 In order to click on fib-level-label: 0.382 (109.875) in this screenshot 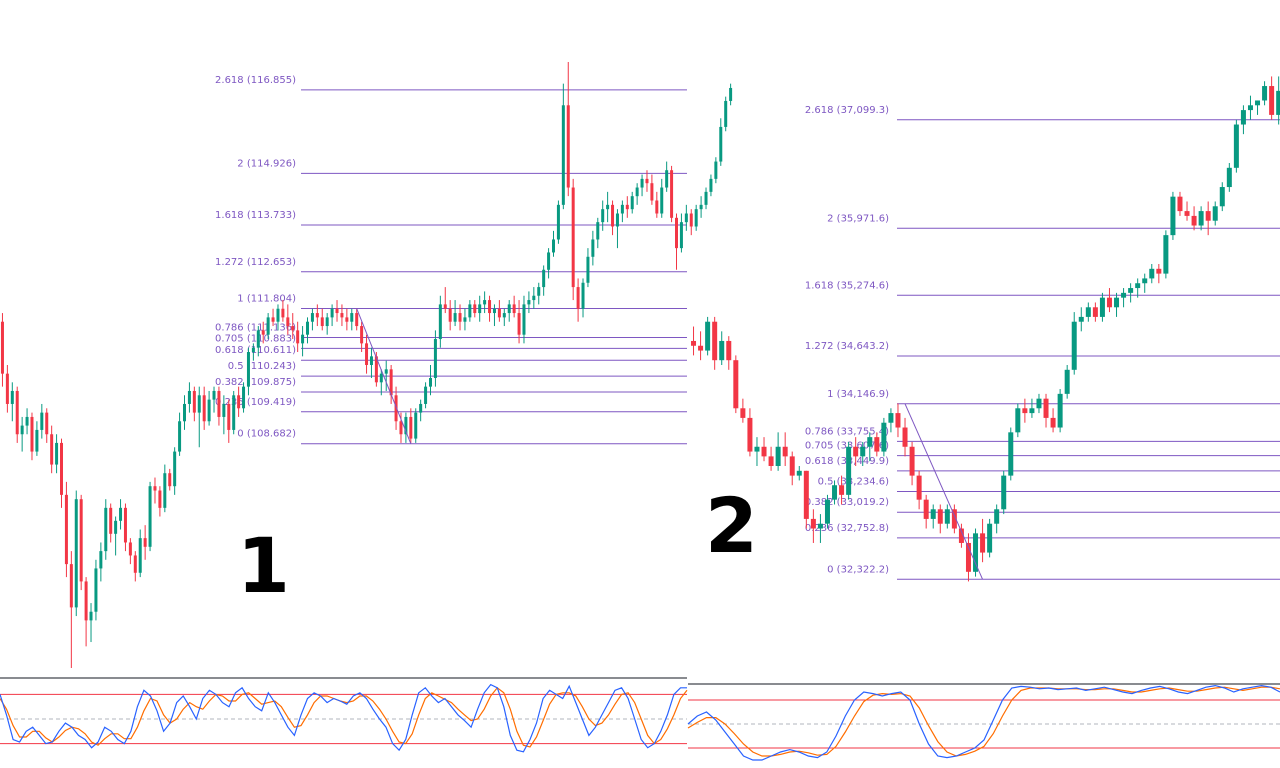, I will do `click(255, 382)`.